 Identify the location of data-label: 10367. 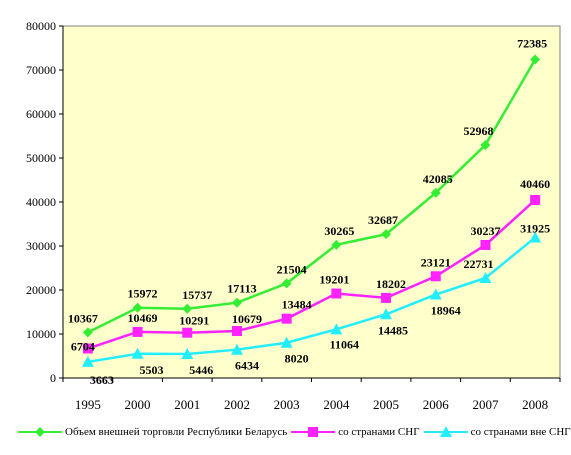
(83, 318).